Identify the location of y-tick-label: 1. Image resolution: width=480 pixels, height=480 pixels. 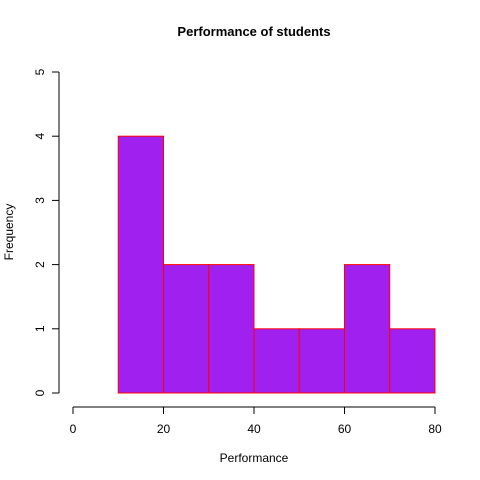
(40, 328).